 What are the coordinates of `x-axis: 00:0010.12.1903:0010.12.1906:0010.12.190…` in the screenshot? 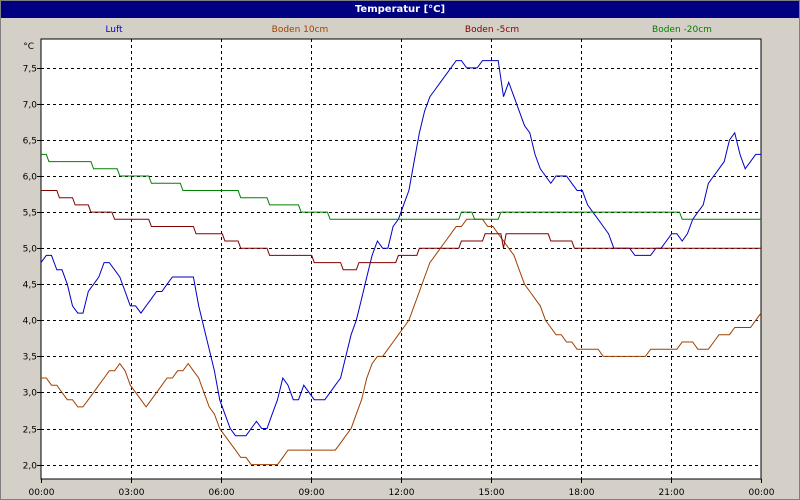 It's located at (402, 488).